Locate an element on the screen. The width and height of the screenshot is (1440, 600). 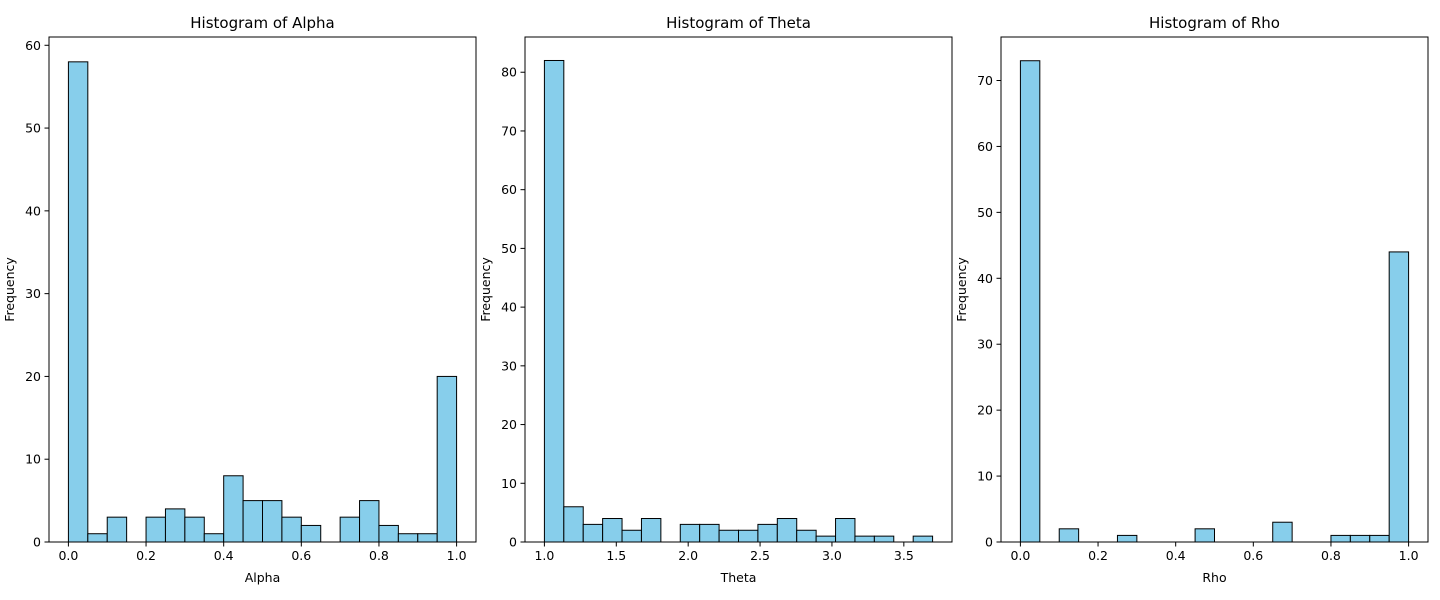
y-tick-label: 80 is located at coordinates (509, 72).